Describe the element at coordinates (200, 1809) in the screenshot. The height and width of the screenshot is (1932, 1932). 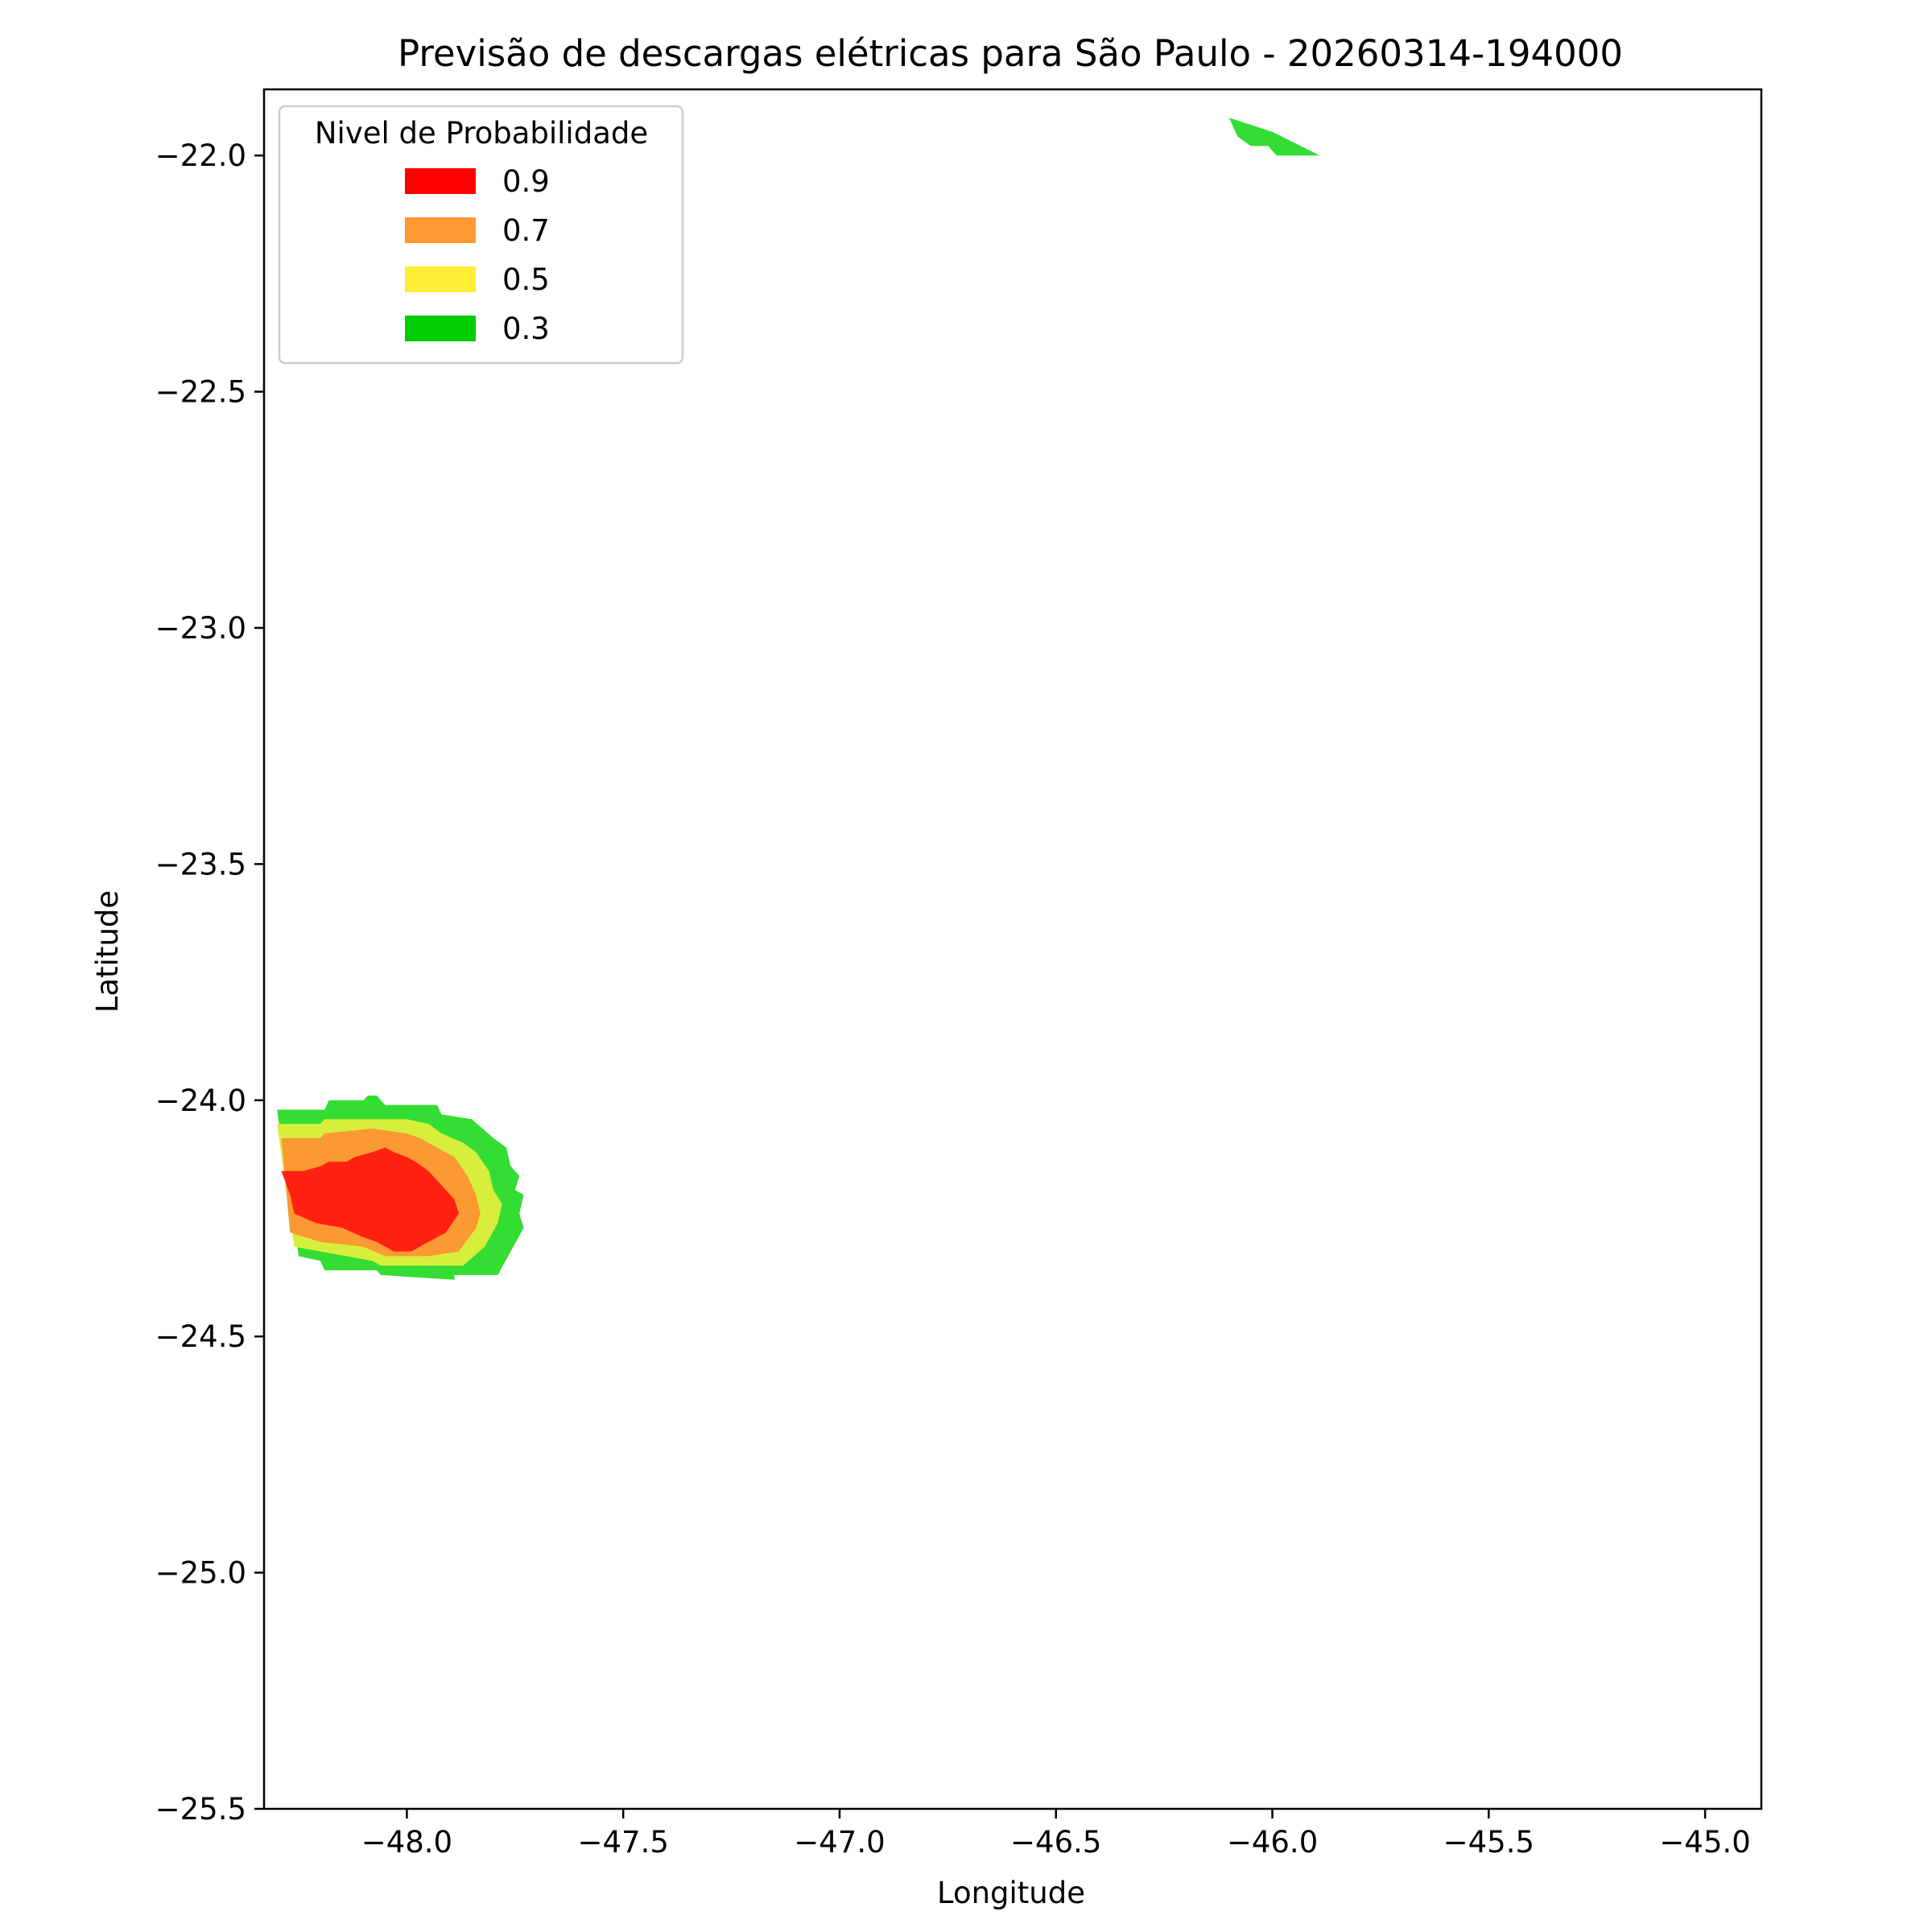
I see `y-tick-label: −25.5` at that location.